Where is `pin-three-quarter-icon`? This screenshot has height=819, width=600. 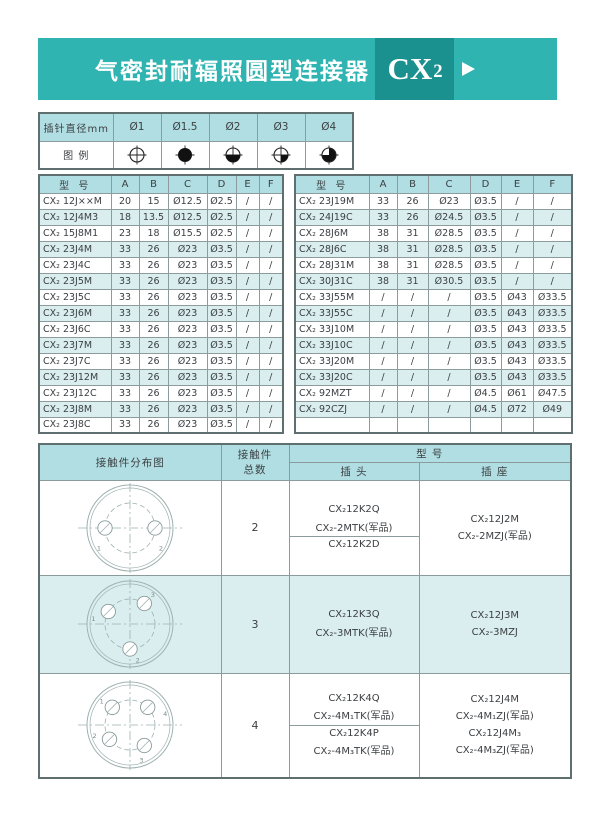 pin-three-quarter-icon is located at coordinates (329, 155).